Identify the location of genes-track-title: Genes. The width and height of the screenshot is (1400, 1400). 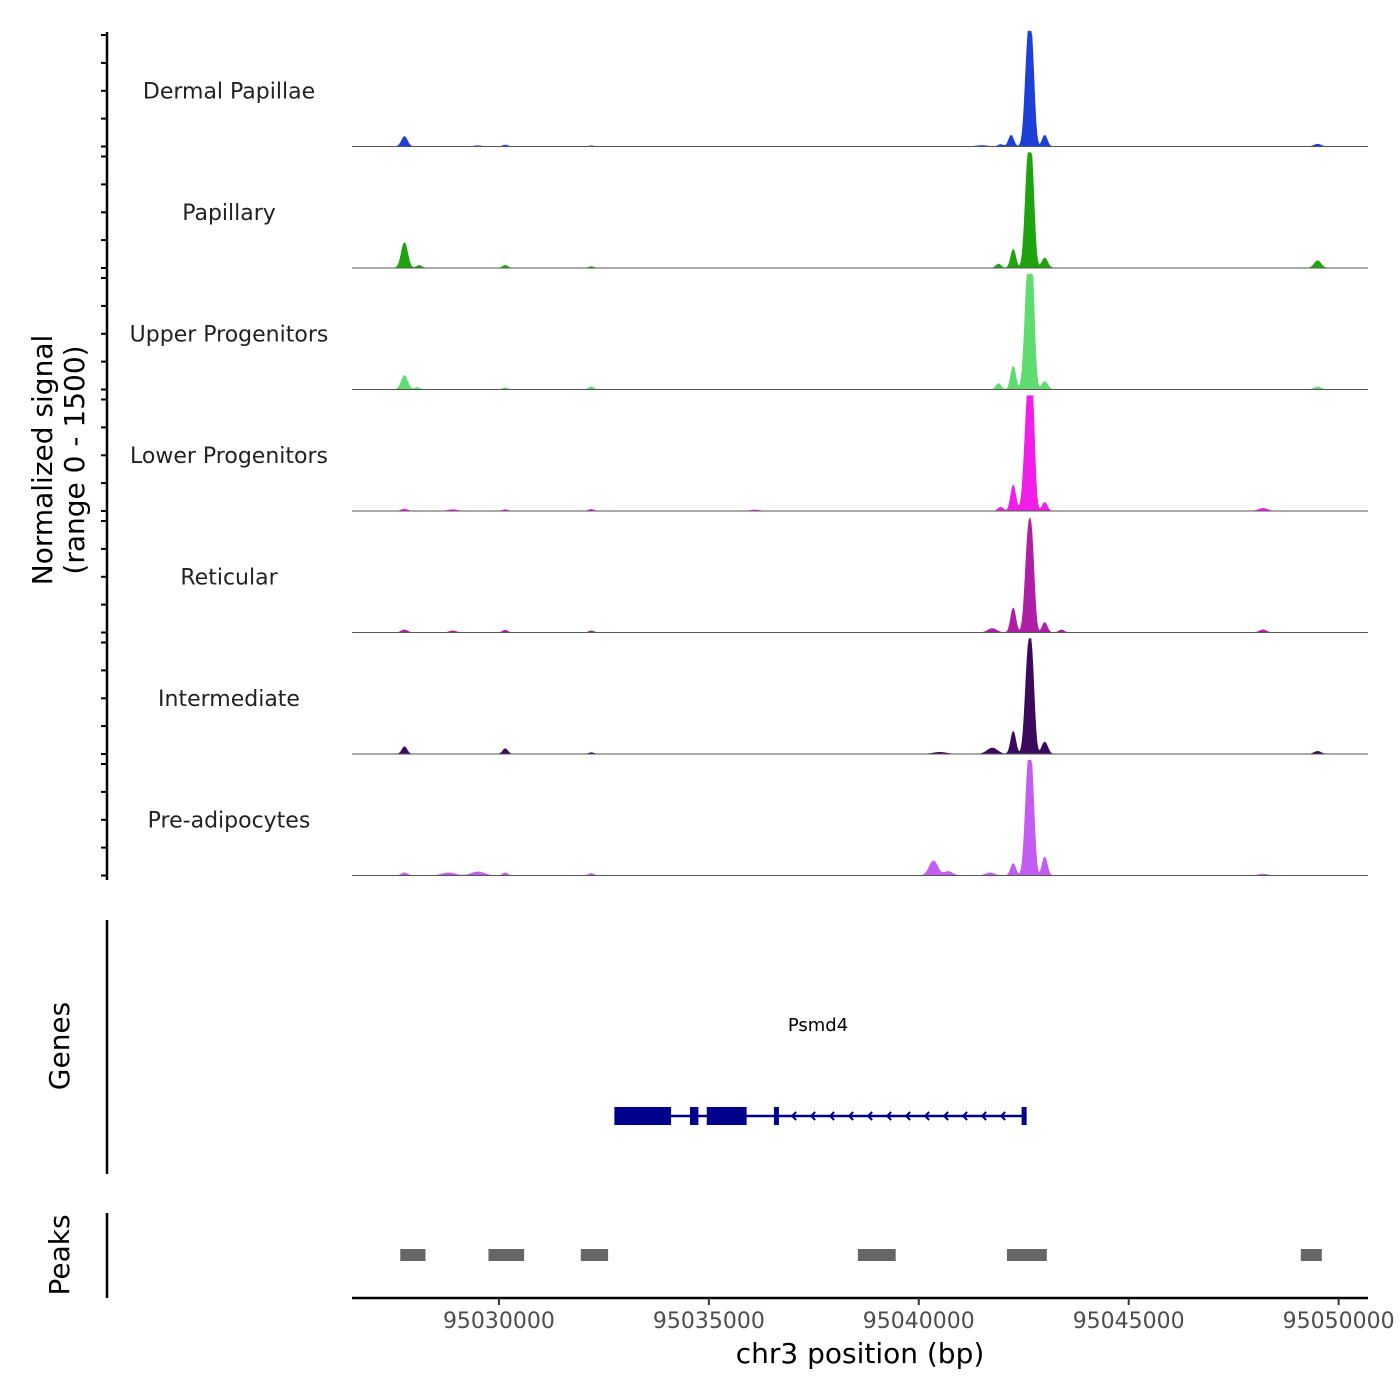
(59, 1046).